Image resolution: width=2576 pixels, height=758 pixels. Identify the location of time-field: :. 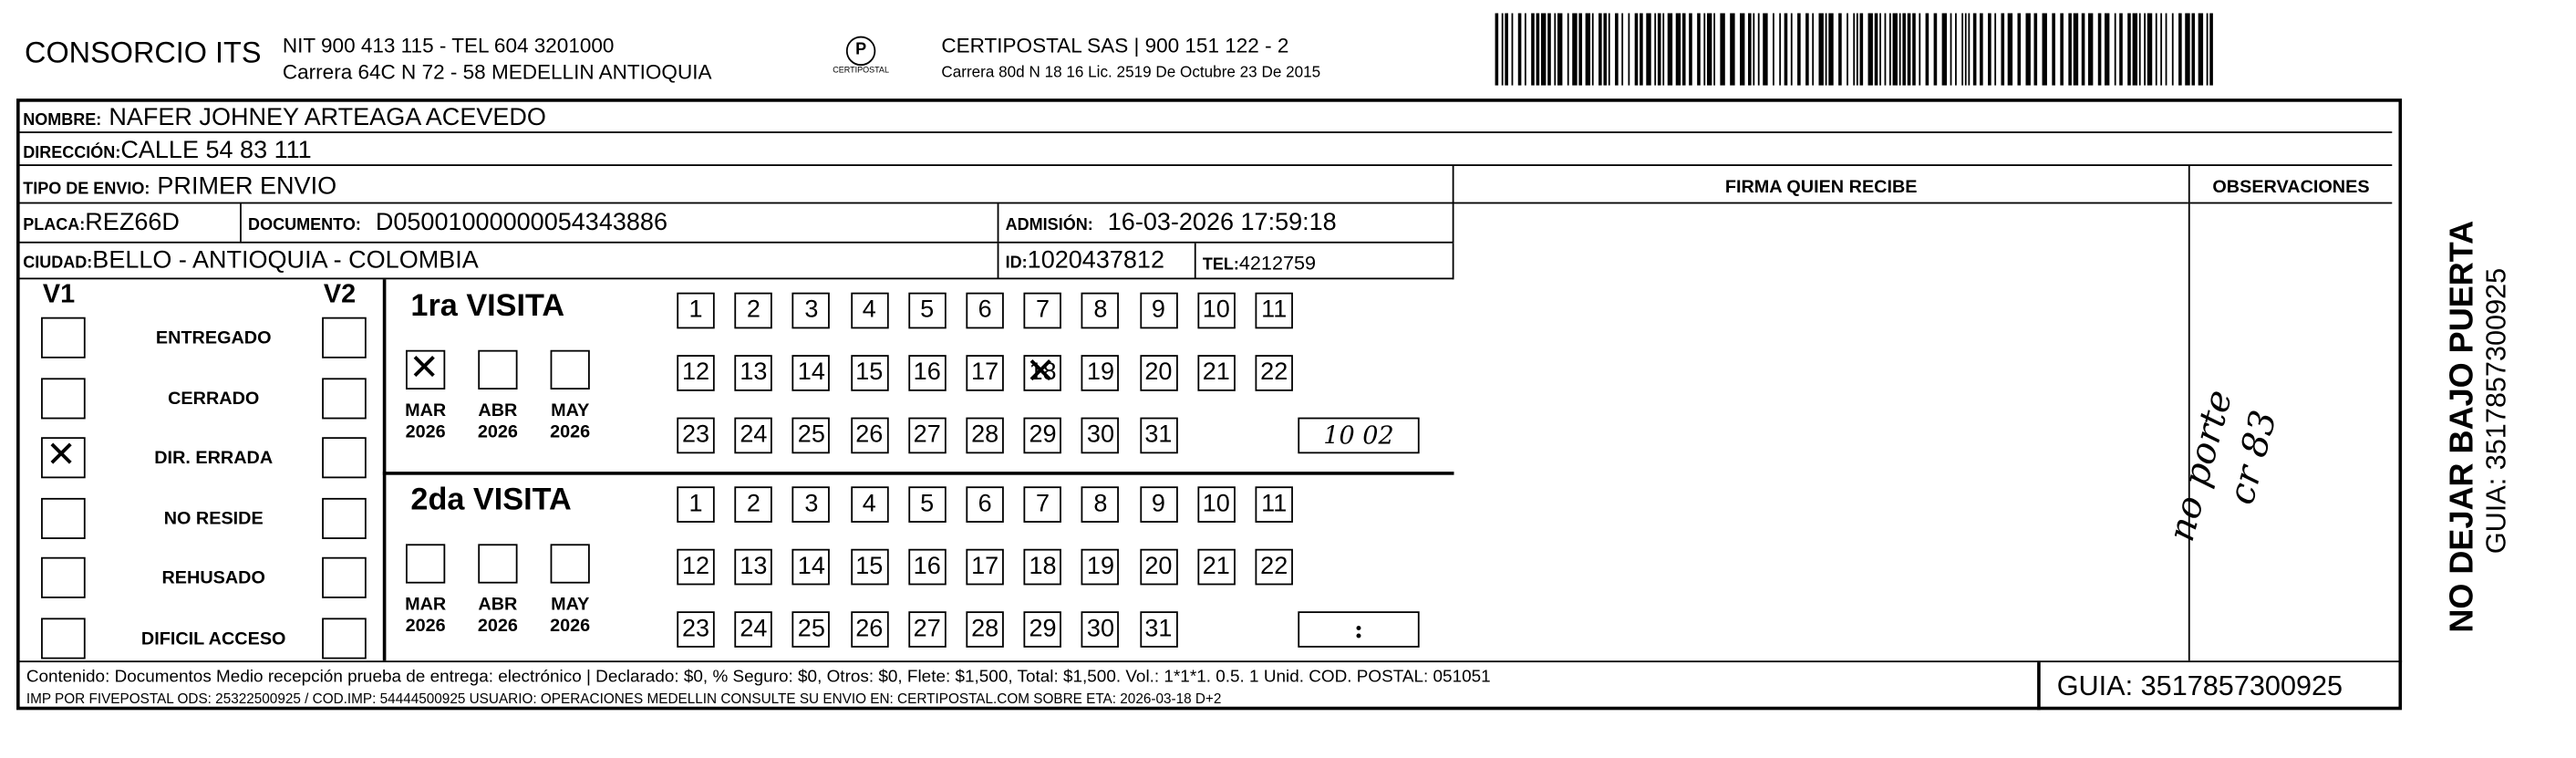
(1359, 629).